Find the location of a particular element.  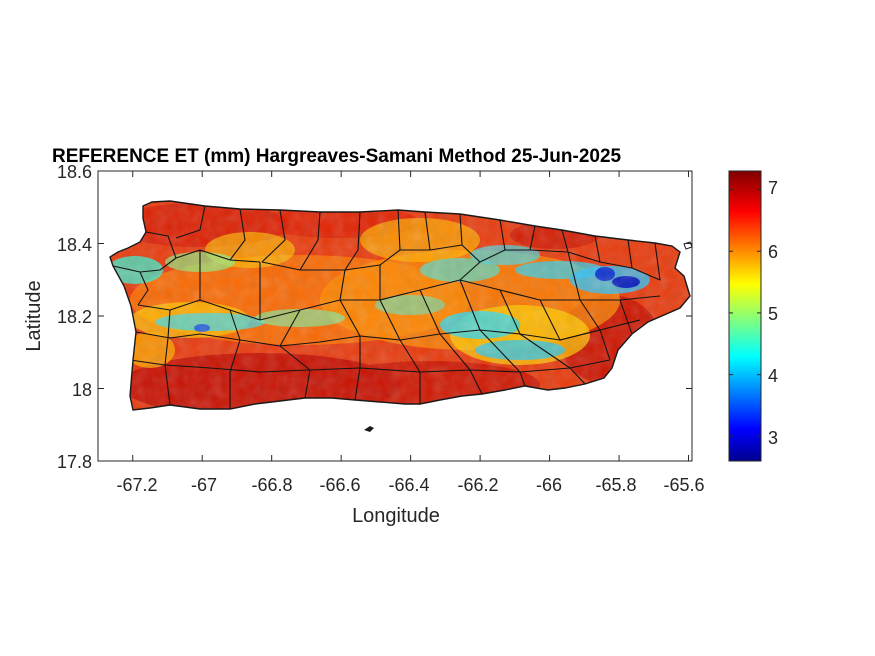

x-tick-label: -67 is located at coordinates (204, 485).